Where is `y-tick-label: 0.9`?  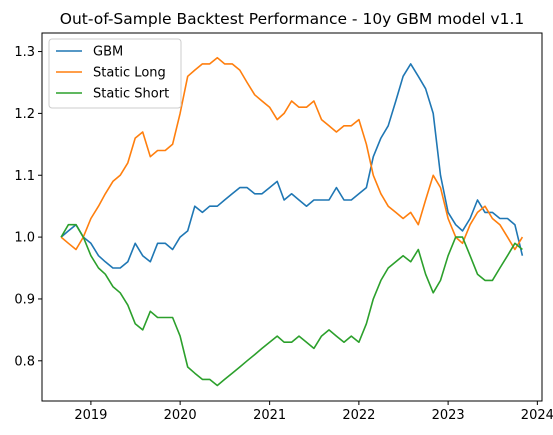 y-tick-label: 0.9 is located at coordinates (24, 299).